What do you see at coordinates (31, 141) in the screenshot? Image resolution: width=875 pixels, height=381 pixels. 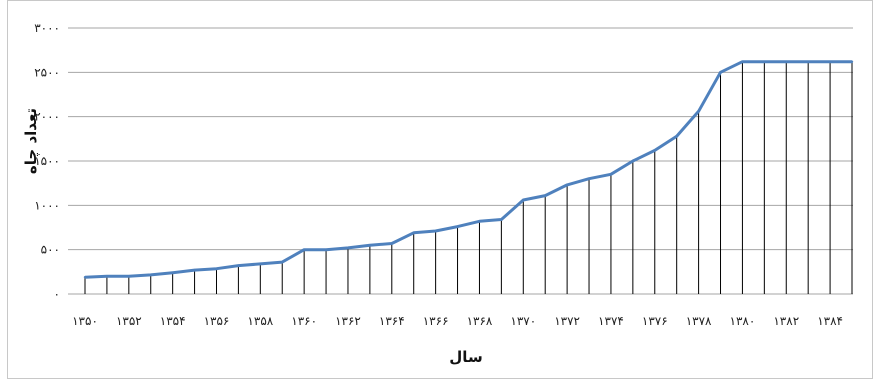 I see `y-axis-title: تعداد چاه` at bounding box center [31, 141].